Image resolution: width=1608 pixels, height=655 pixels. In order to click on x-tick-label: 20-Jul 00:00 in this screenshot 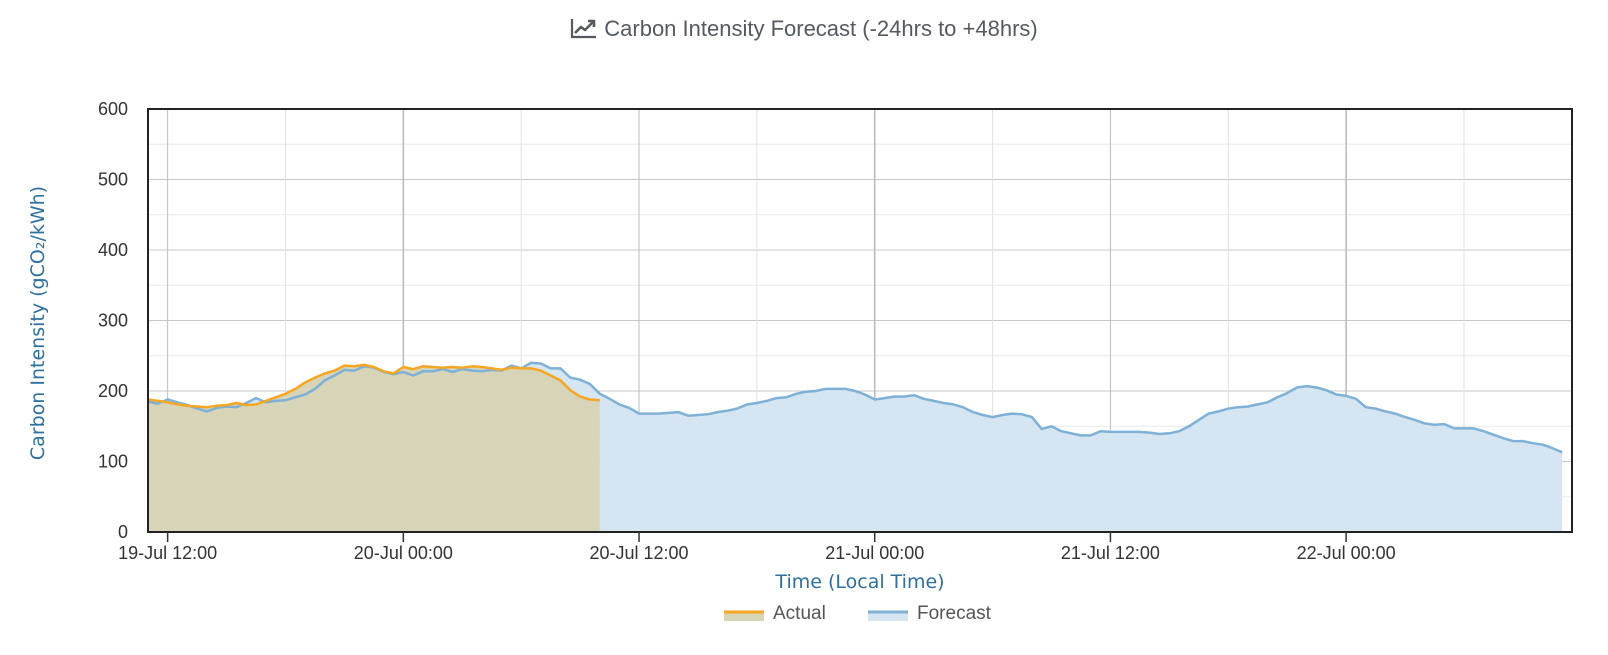, I will do `click(403, 553)`.